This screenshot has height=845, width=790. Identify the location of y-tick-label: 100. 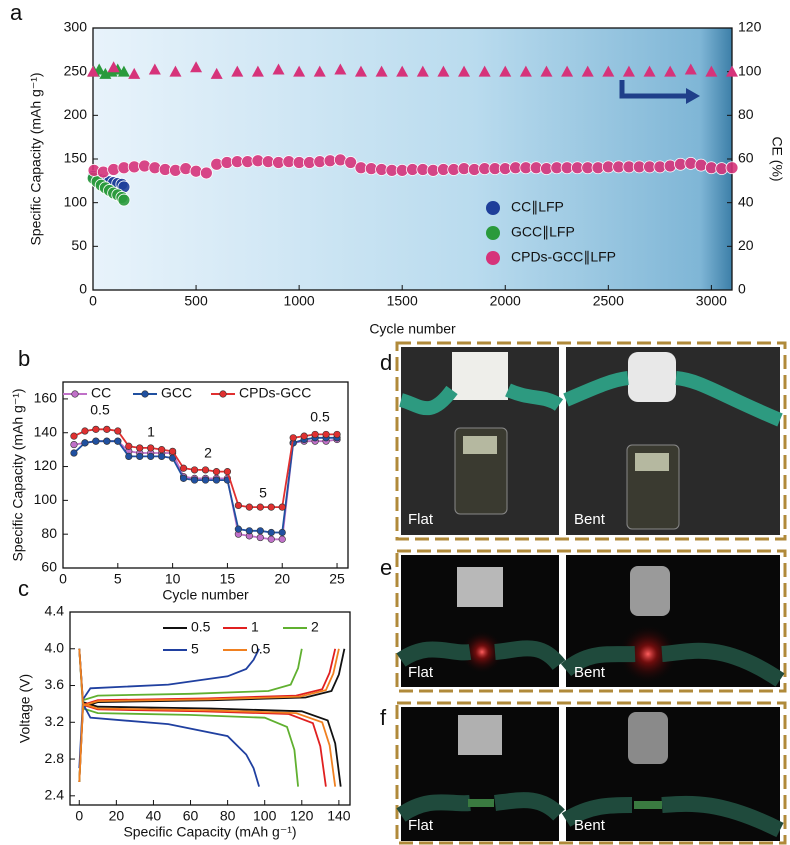
(76, 201).